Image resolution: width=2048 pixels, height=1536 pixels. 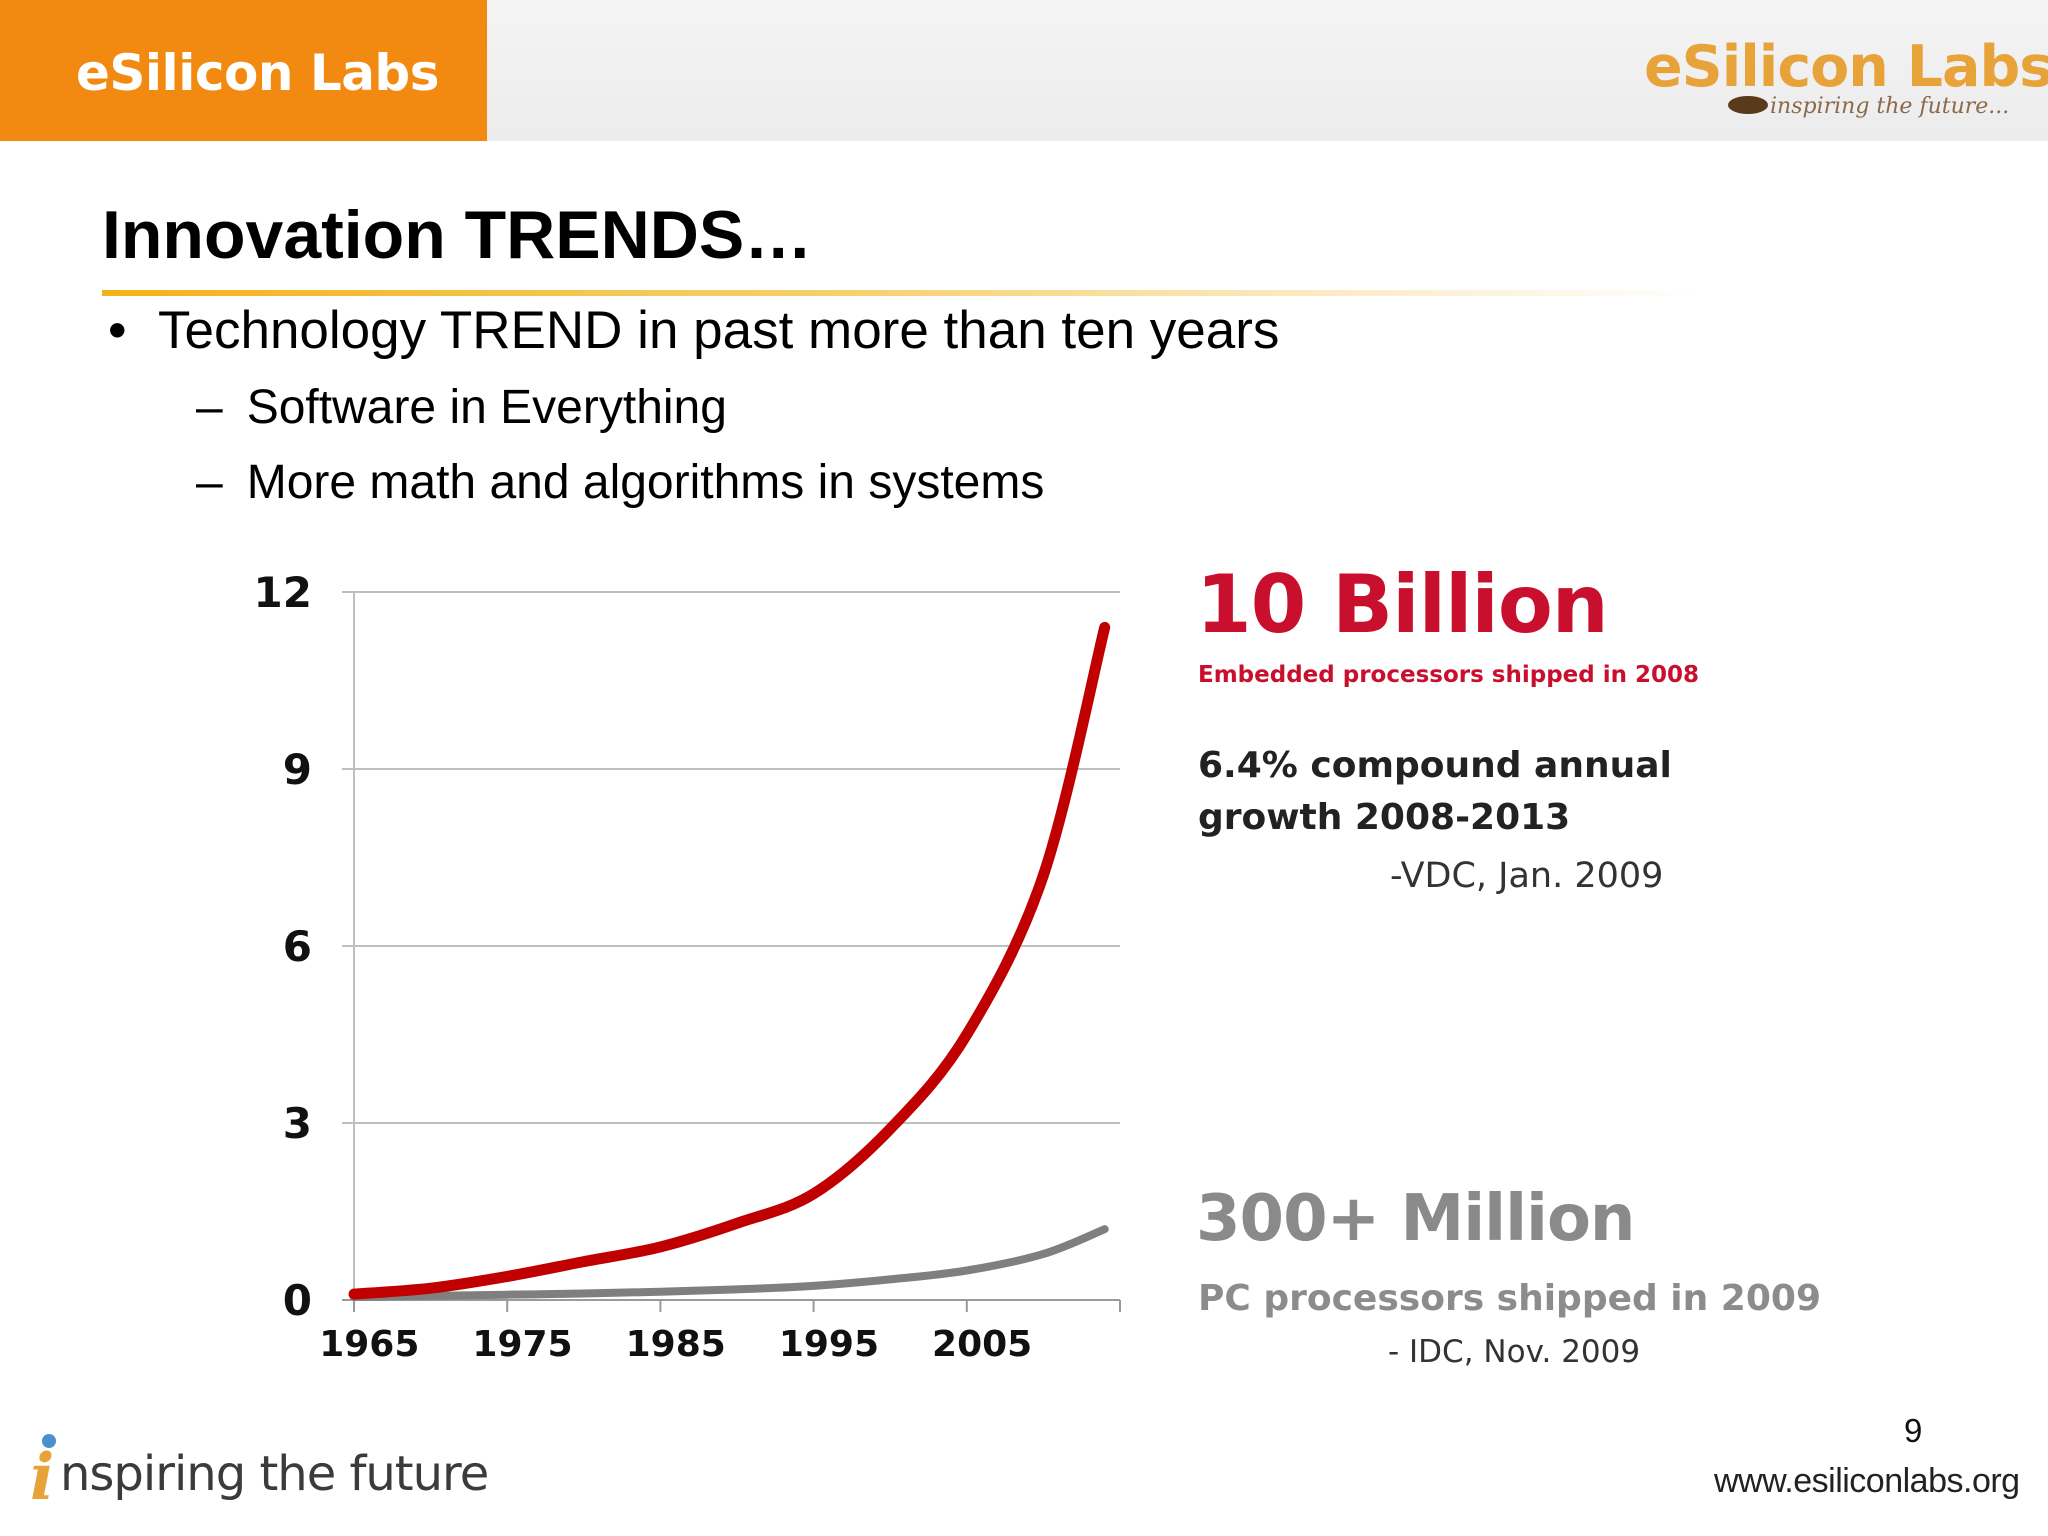 I want to click on subbullet-1: – Software in Everything, so click(x=461, y=407).